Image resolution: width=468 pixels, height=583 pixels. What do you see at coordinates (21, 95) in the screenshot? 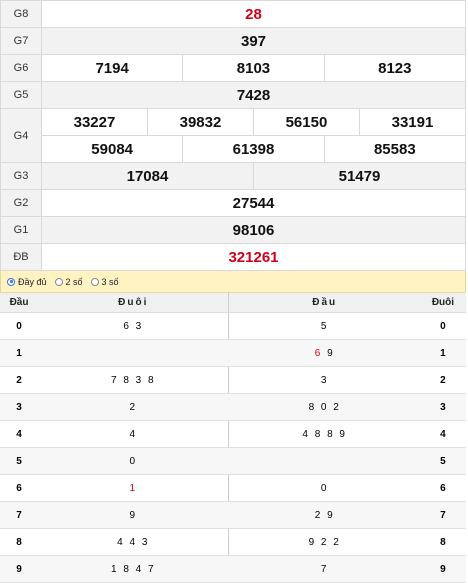
I see `prize-label-g5: G5` at bounding box center [21, 95].